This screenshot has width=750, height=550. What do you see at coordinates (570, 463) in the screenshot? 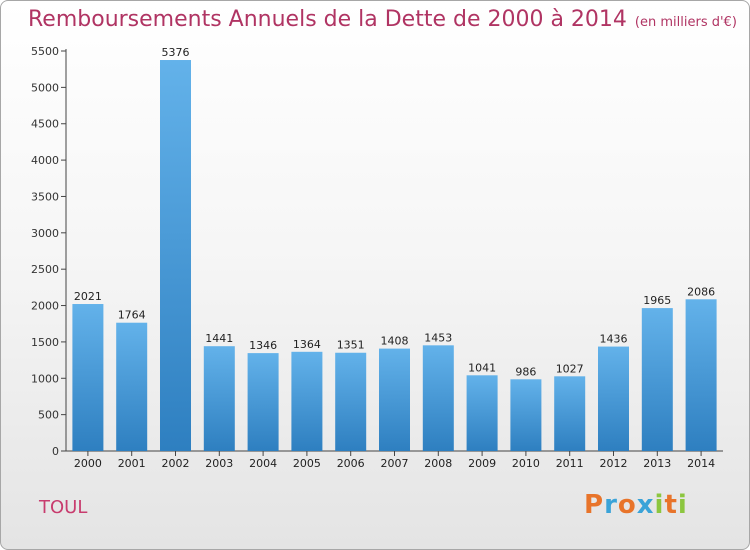
I see `x-tick-label: 2011` at bounding box center [570, 463].